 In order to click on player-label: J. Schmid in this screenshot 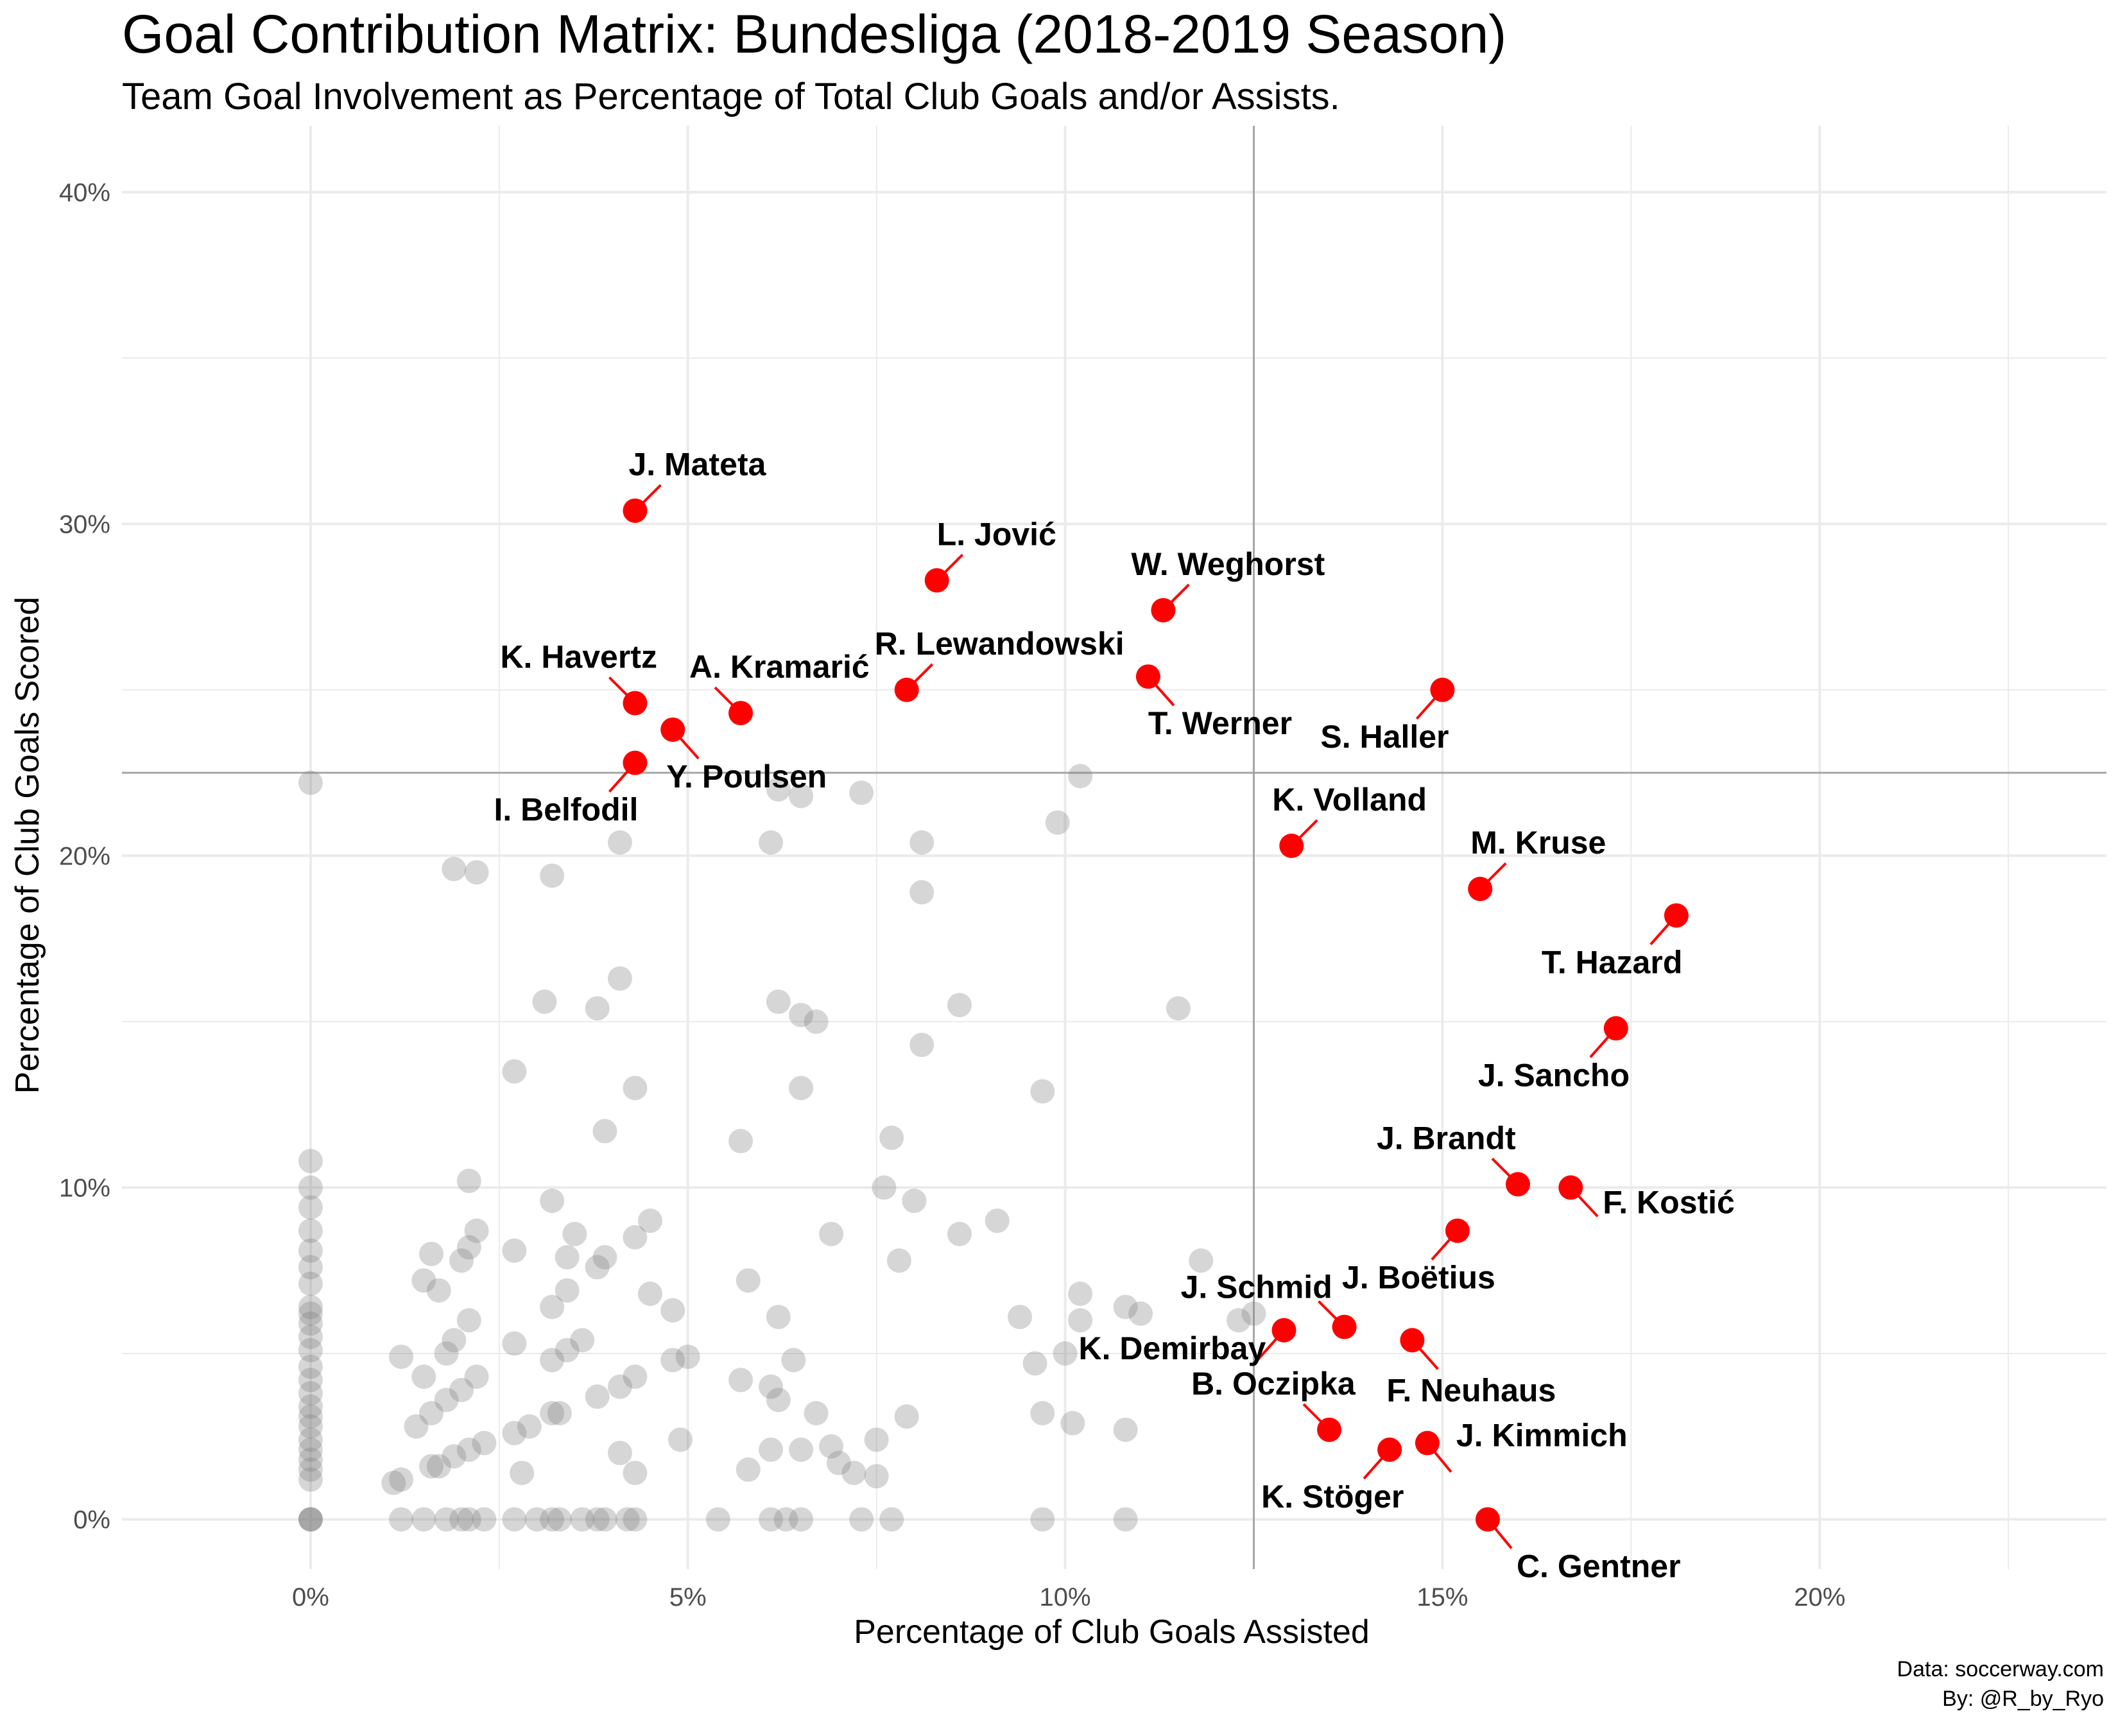, I will do `click(1256, 1287)`.